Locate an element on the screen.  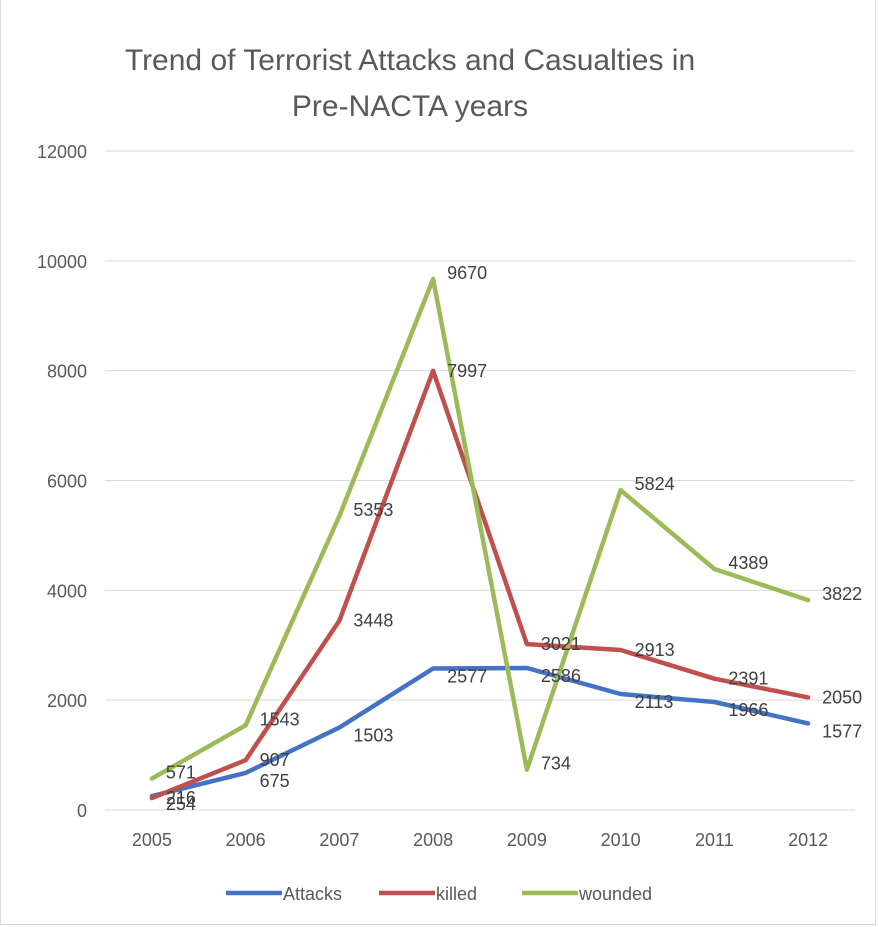
data-label-attacks: 1577 is located at coordinates (842, 731).